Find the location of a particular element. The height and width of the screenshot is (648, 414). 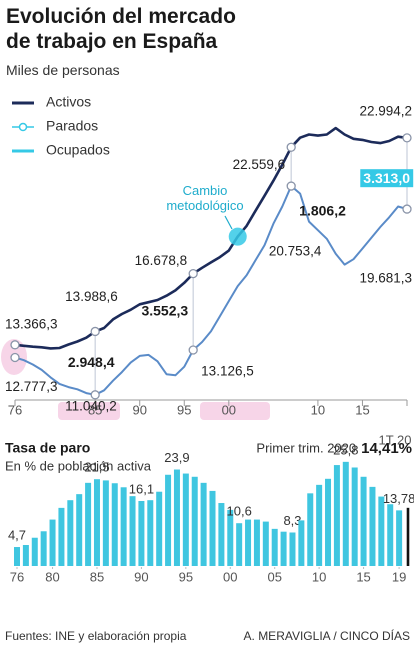

value-label: 21,5 is located at coordinates (96, 467).